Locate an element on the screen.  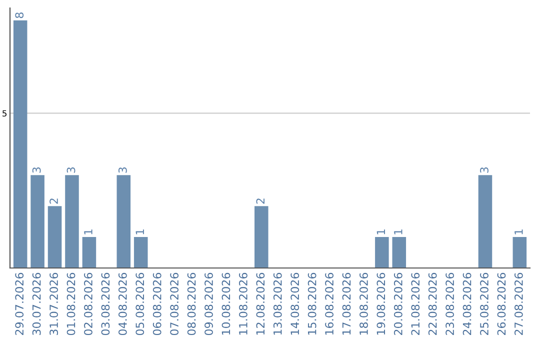
x-tick-label: 25.08.2026 is located at coordinates (484, 303).